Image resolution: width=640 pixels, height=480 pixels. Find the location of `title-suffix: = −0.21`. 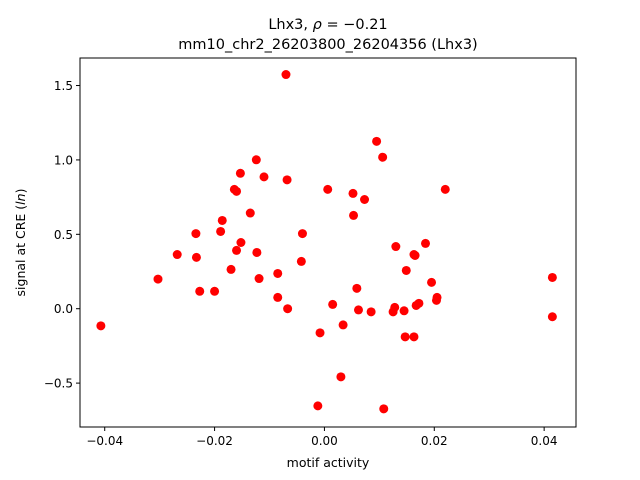

title-suffix: = −0.21 is located at coordinates (355, 25).